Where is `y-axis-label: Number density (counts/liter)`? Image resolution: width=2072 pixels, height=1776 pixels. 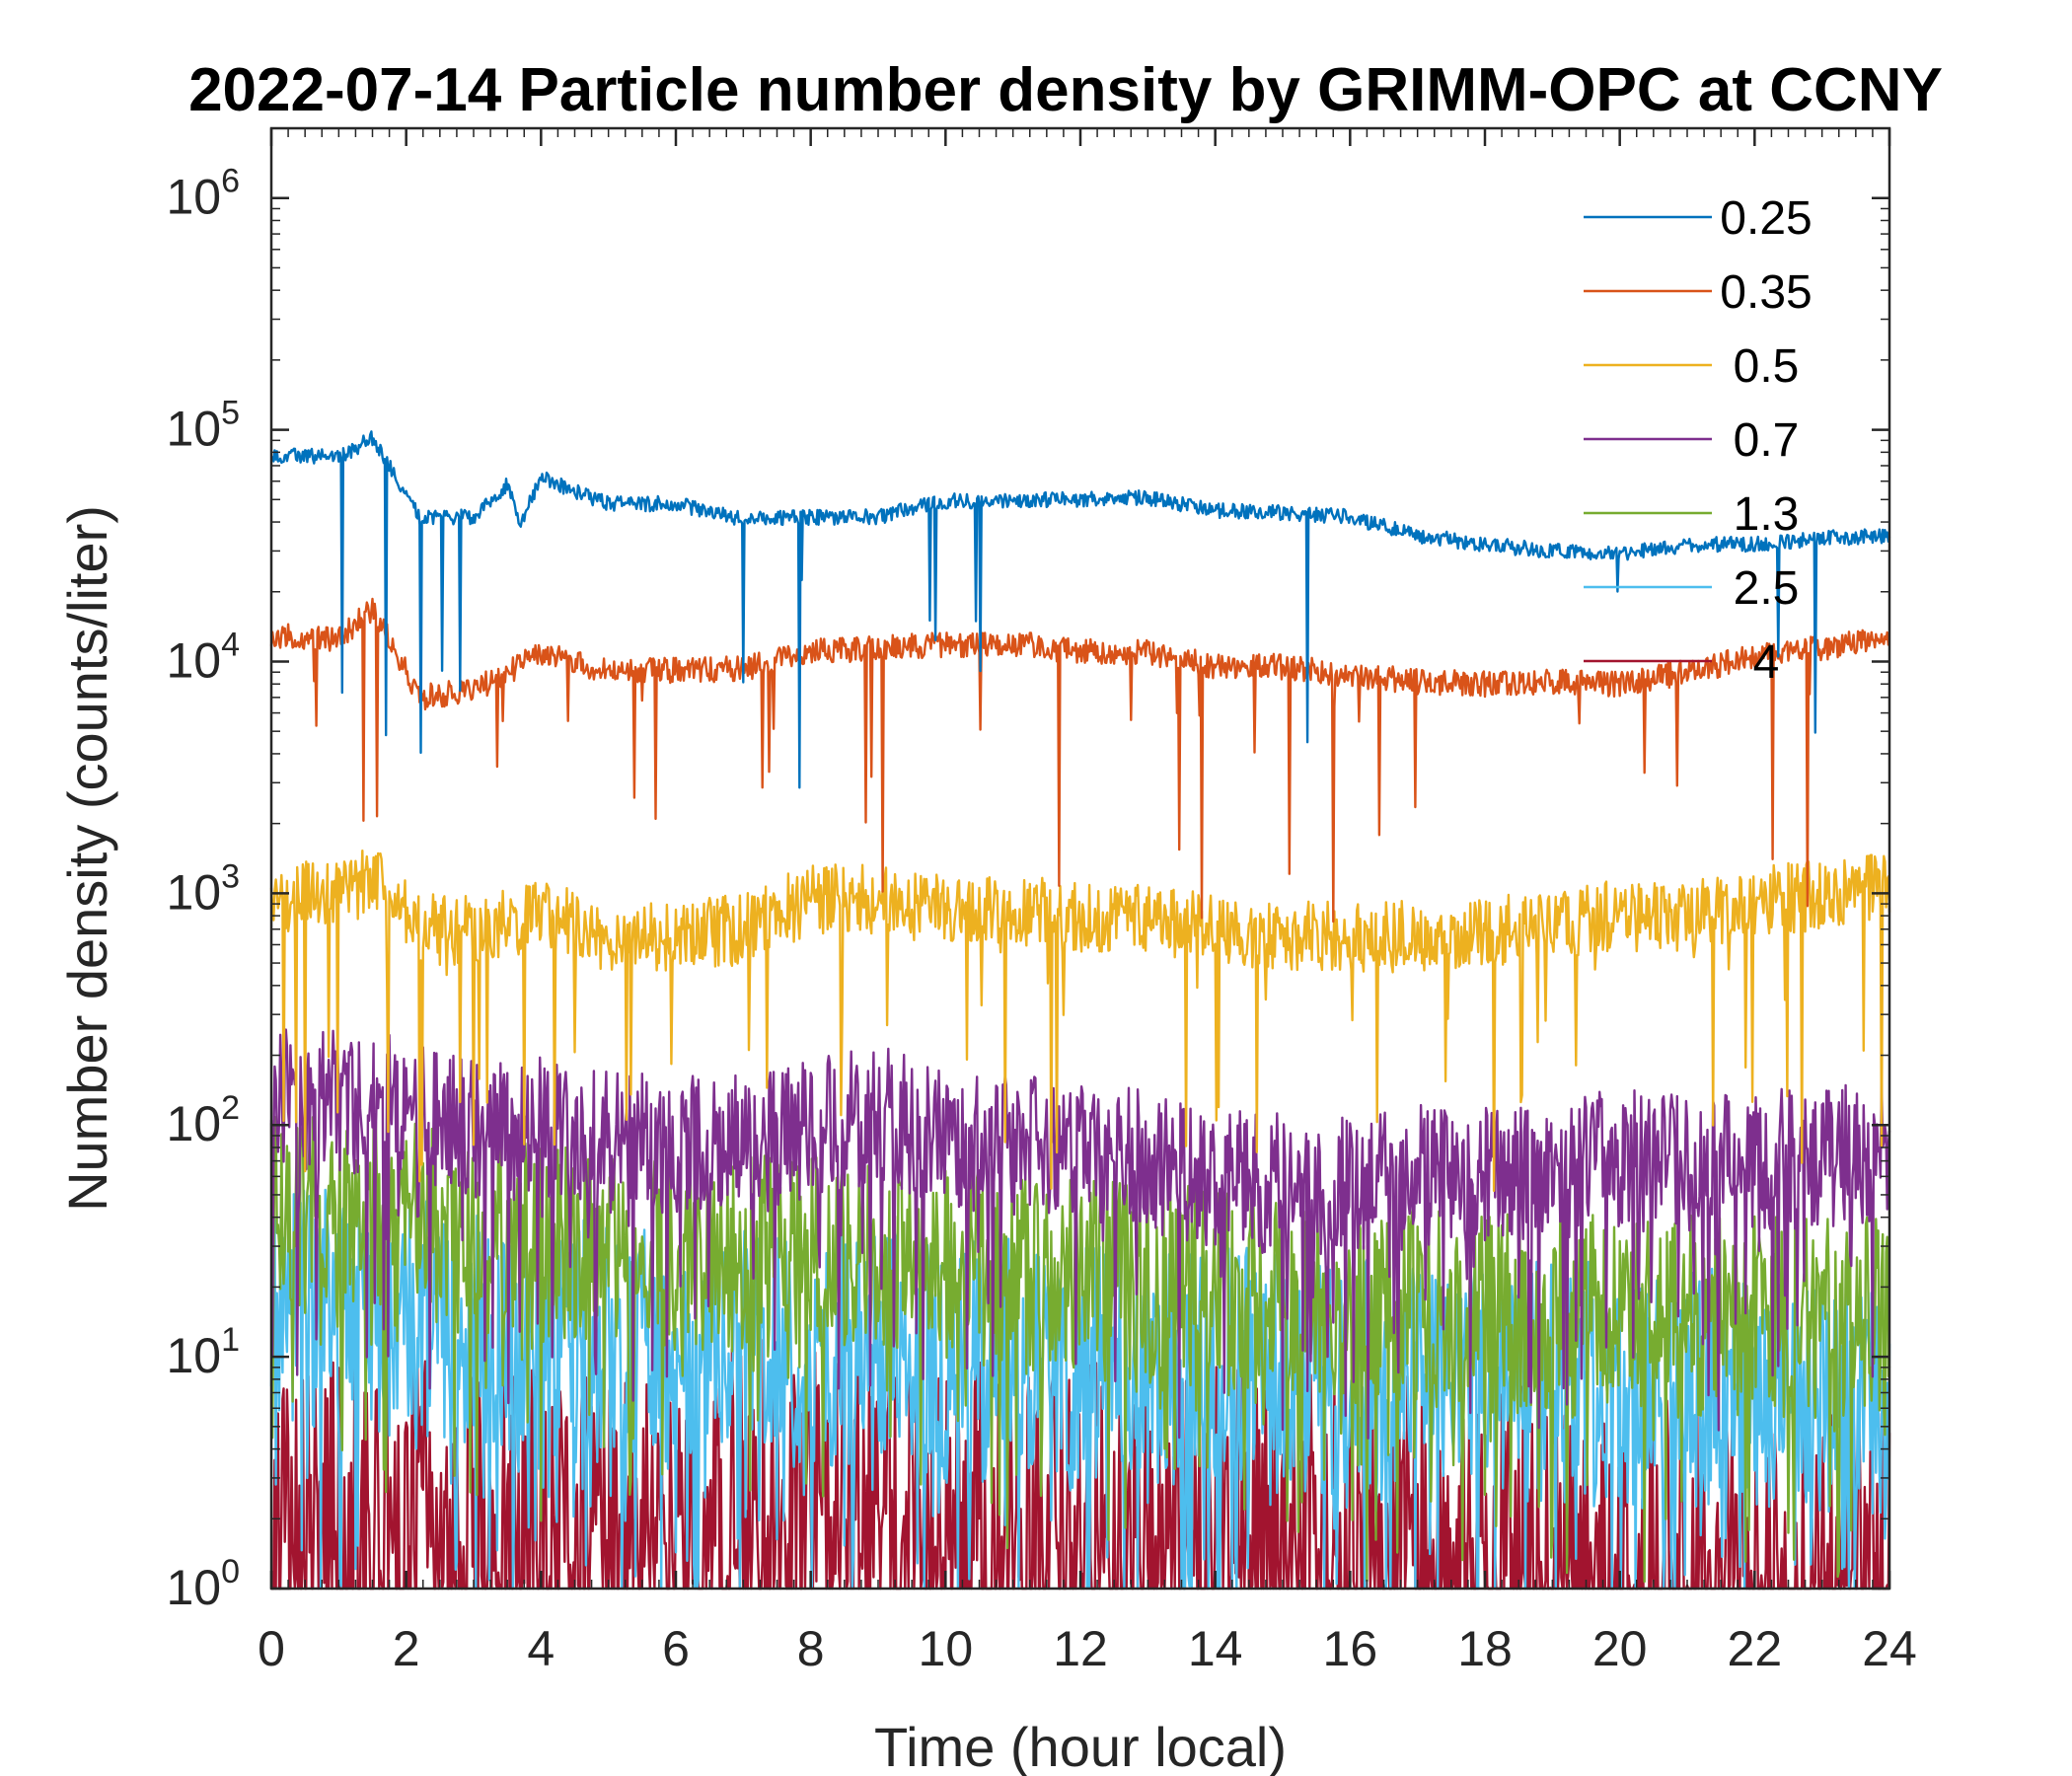
y-axis-label: Number density (counts/liter) is located at coordinates (87, 859).